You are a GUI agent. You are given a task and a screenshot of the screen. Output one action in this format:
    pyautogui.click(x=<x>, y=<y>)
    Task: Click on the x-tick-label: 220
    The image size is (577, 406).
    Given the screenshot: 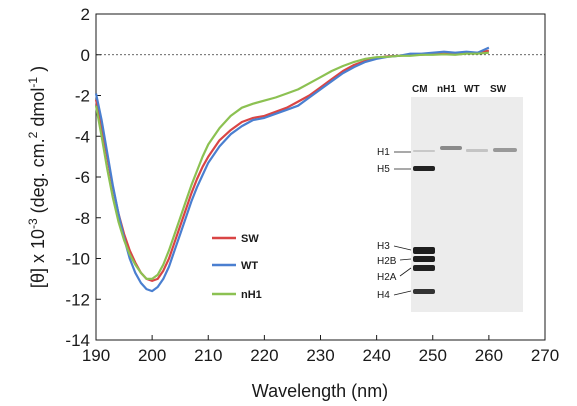 What is the action you would take?
    pyautogui.click(x=264, y=355)
    